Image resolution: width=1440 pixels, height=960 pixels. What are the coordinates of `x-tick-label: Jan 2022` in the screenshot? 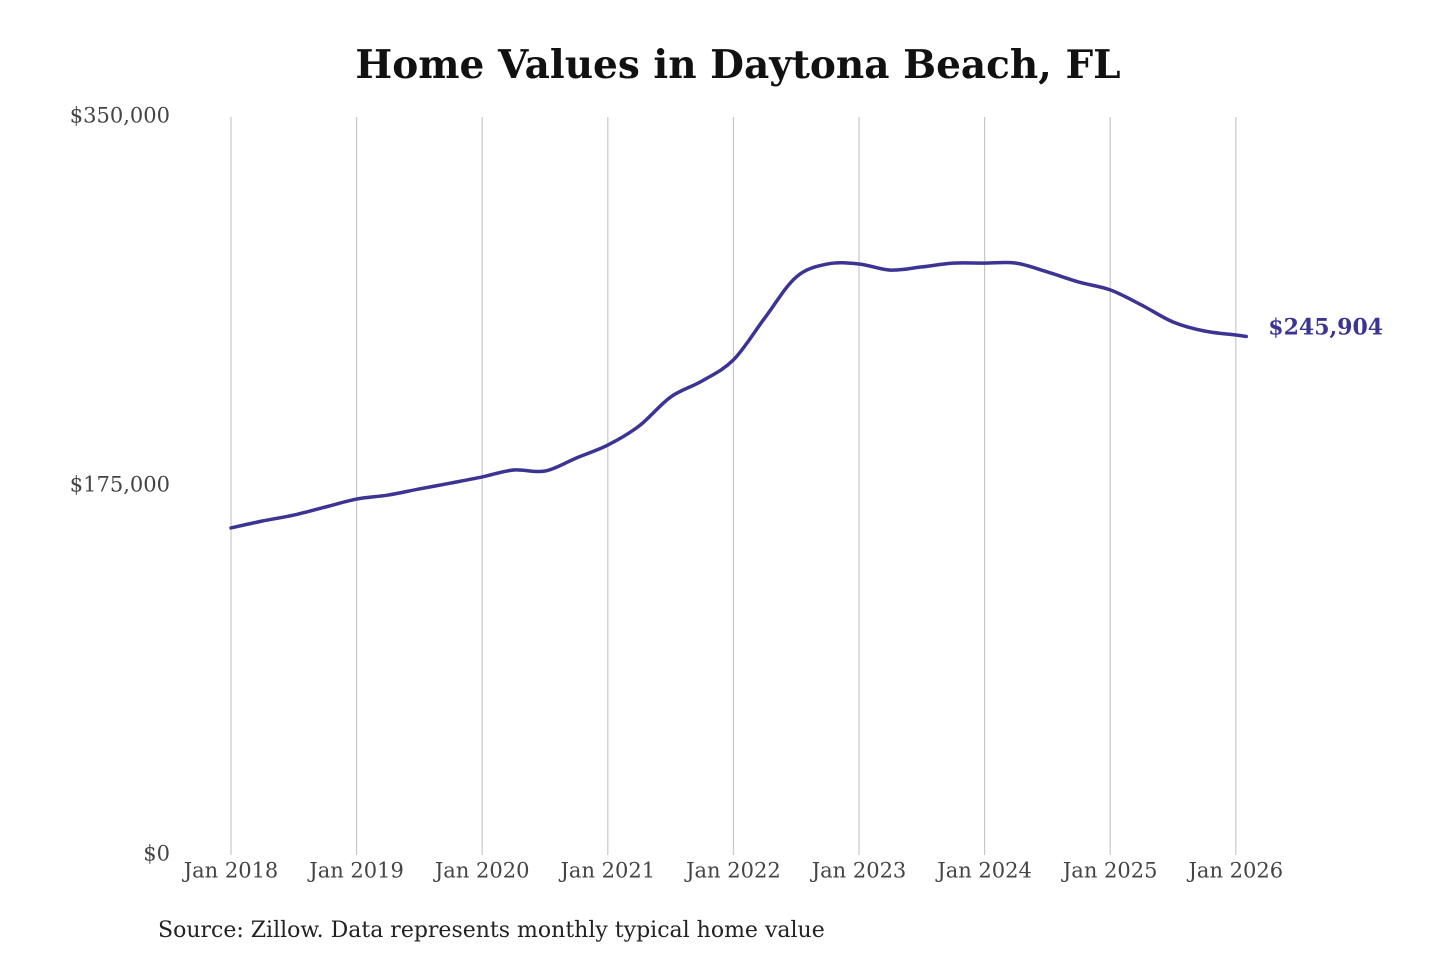 It's located at (732, 871).